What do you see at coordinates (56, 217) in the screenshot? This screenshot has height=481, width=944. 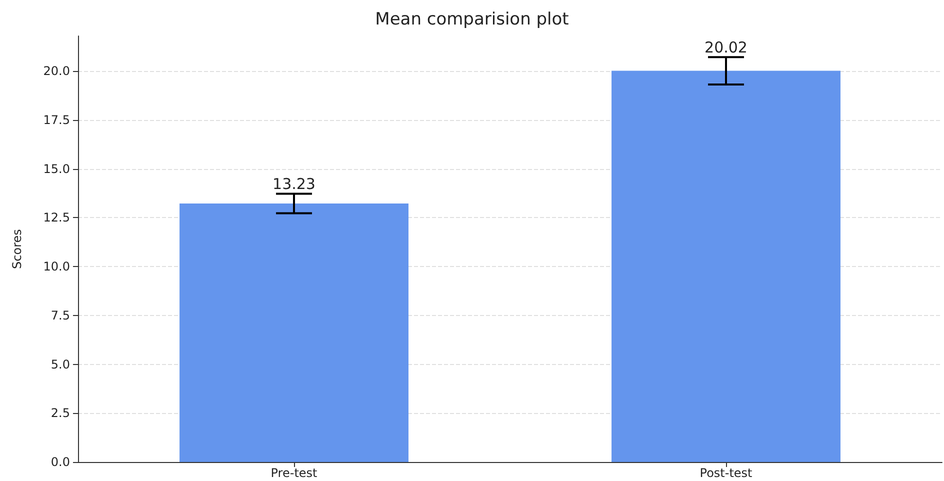 I see `y-tick-label: 12.5` at bounding box center [56, 217].